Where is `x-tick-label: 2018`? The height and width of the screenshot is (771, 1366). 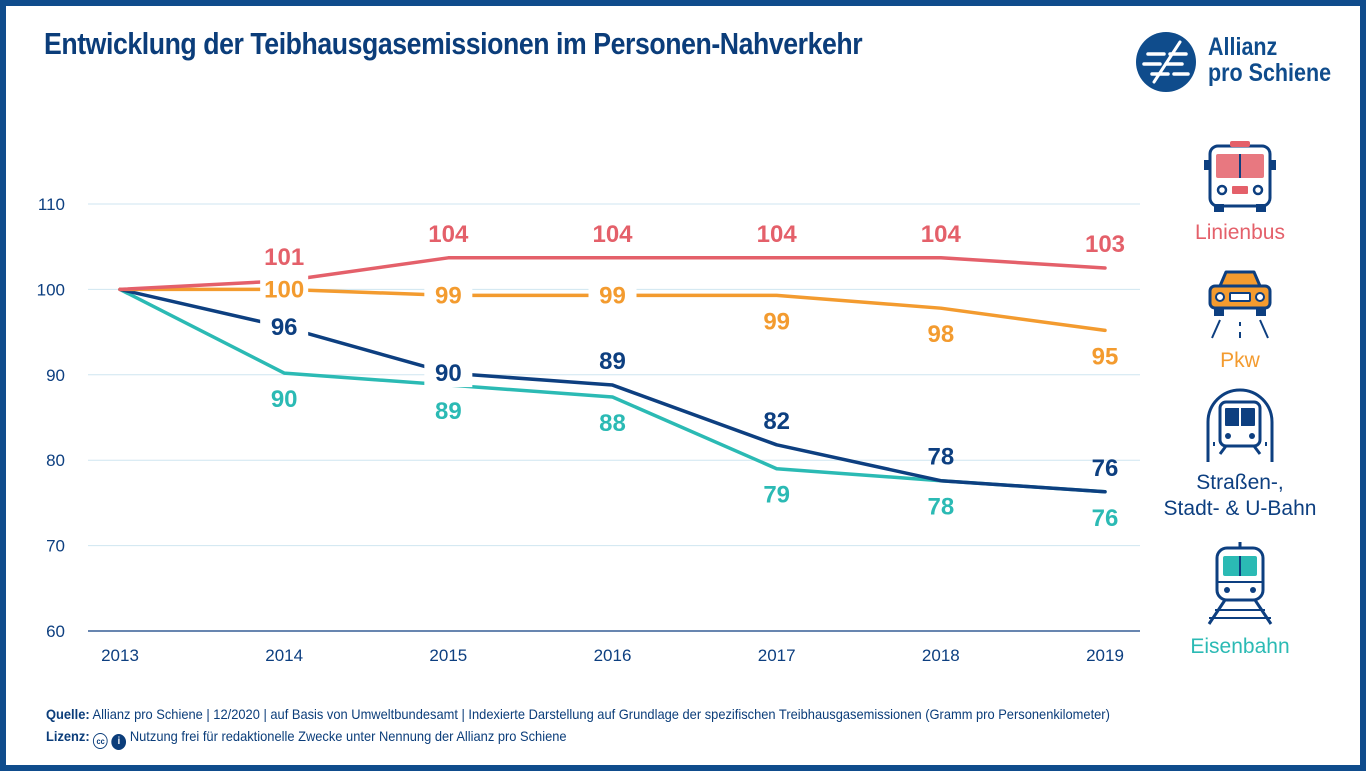 x-tick-label: 2018 is located at coordinates (941, 655).